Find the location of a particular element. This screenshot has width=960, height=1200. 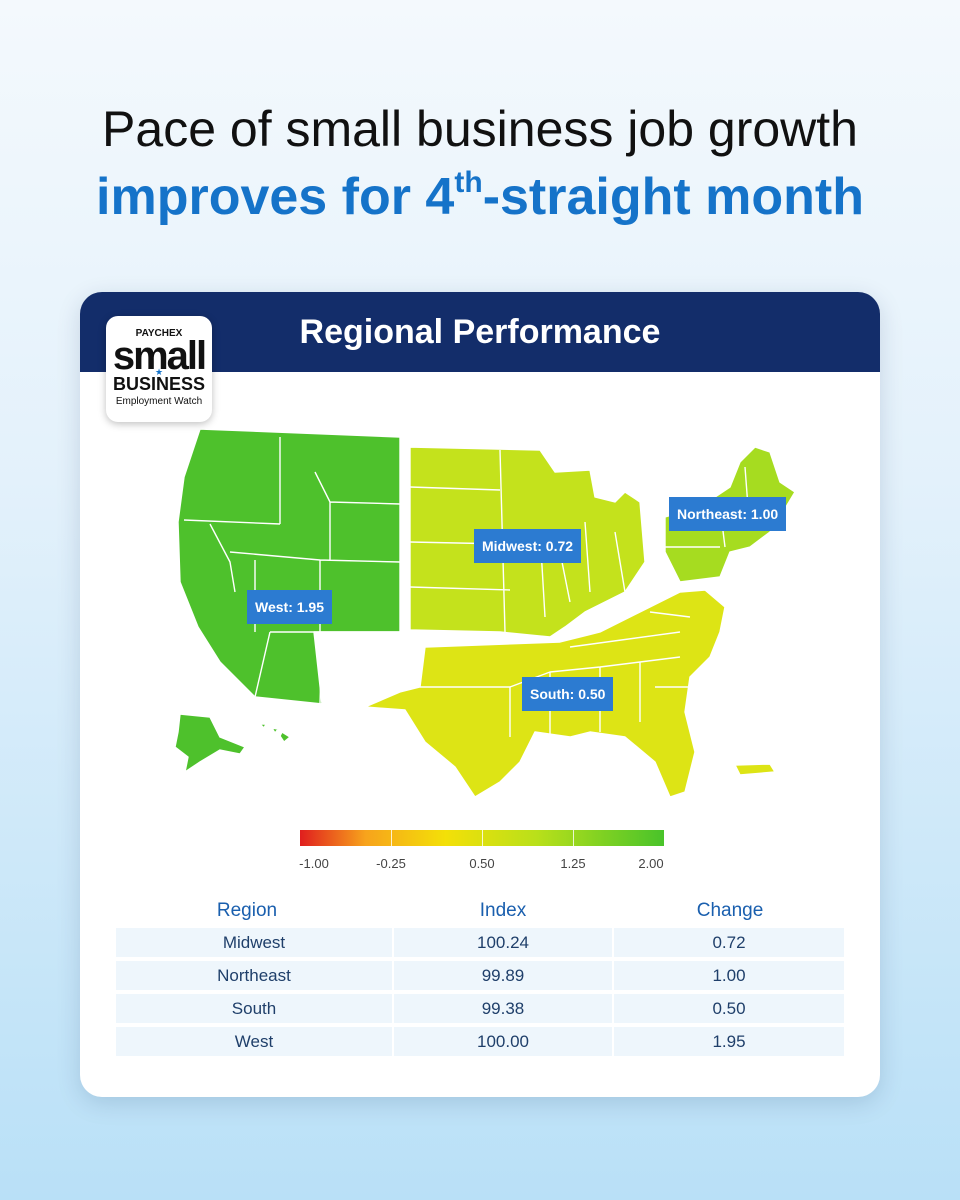

headline-line2-post: -straight month is located at coordinates (673, 197).